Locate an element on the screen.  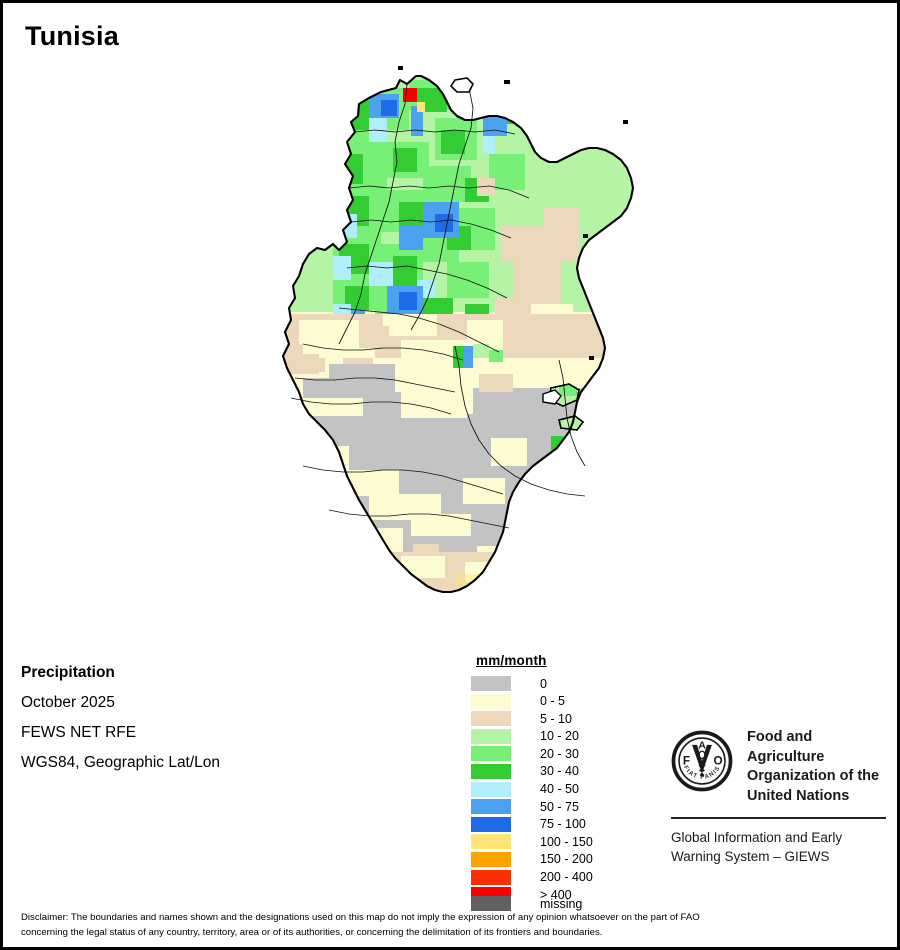
legend-entry: 50 - 75 is located at coordinates (541, 806).